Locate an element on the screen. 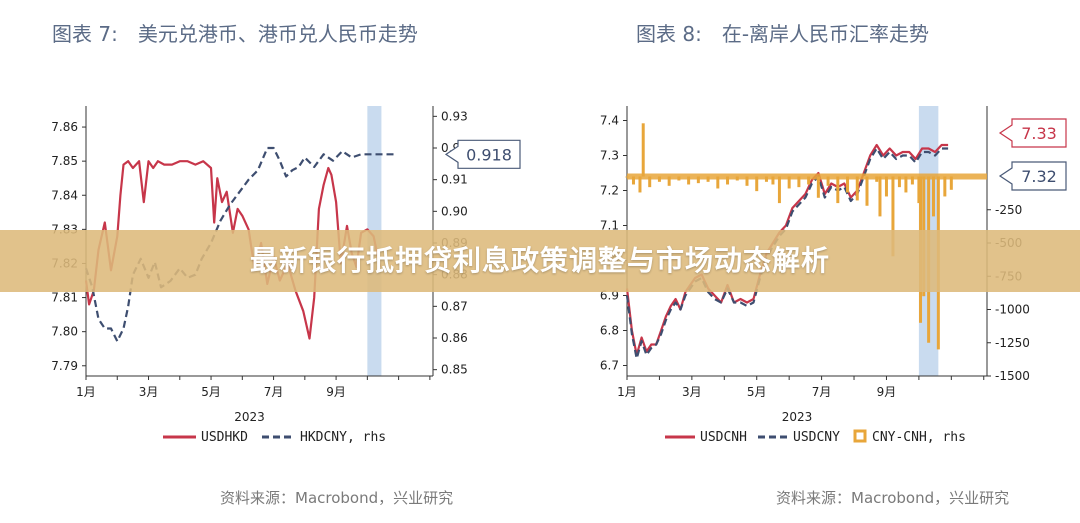 The height and width of the screenshot is (523, 1080). c2-y-left-tick-label: 6.8 is located at coordinates (609, 331).